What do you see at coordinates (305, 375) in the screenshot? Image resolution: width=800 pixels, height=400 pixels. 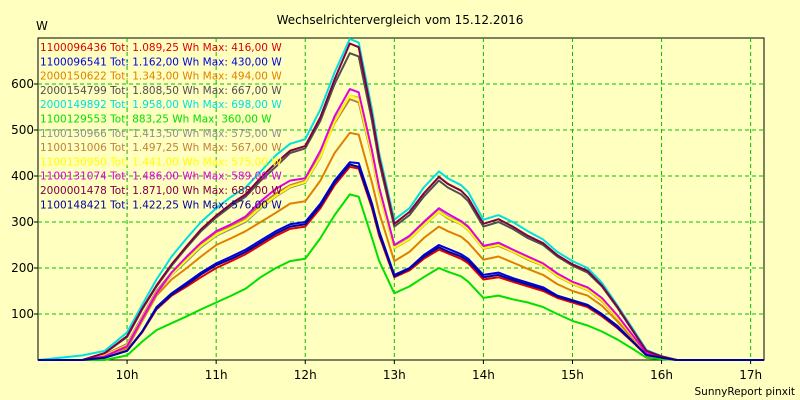 I see `x-tick-label: 12h` at bounding box center [305, 375].